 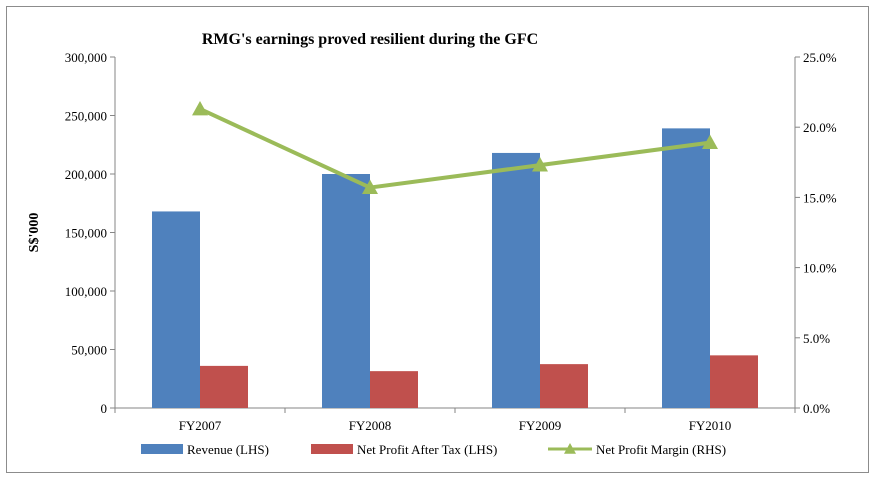 What do you see at coordinates (820, 268) in the screenshot?
I see `right-tick-label: 10.0%` at bounding box center [820, 268].